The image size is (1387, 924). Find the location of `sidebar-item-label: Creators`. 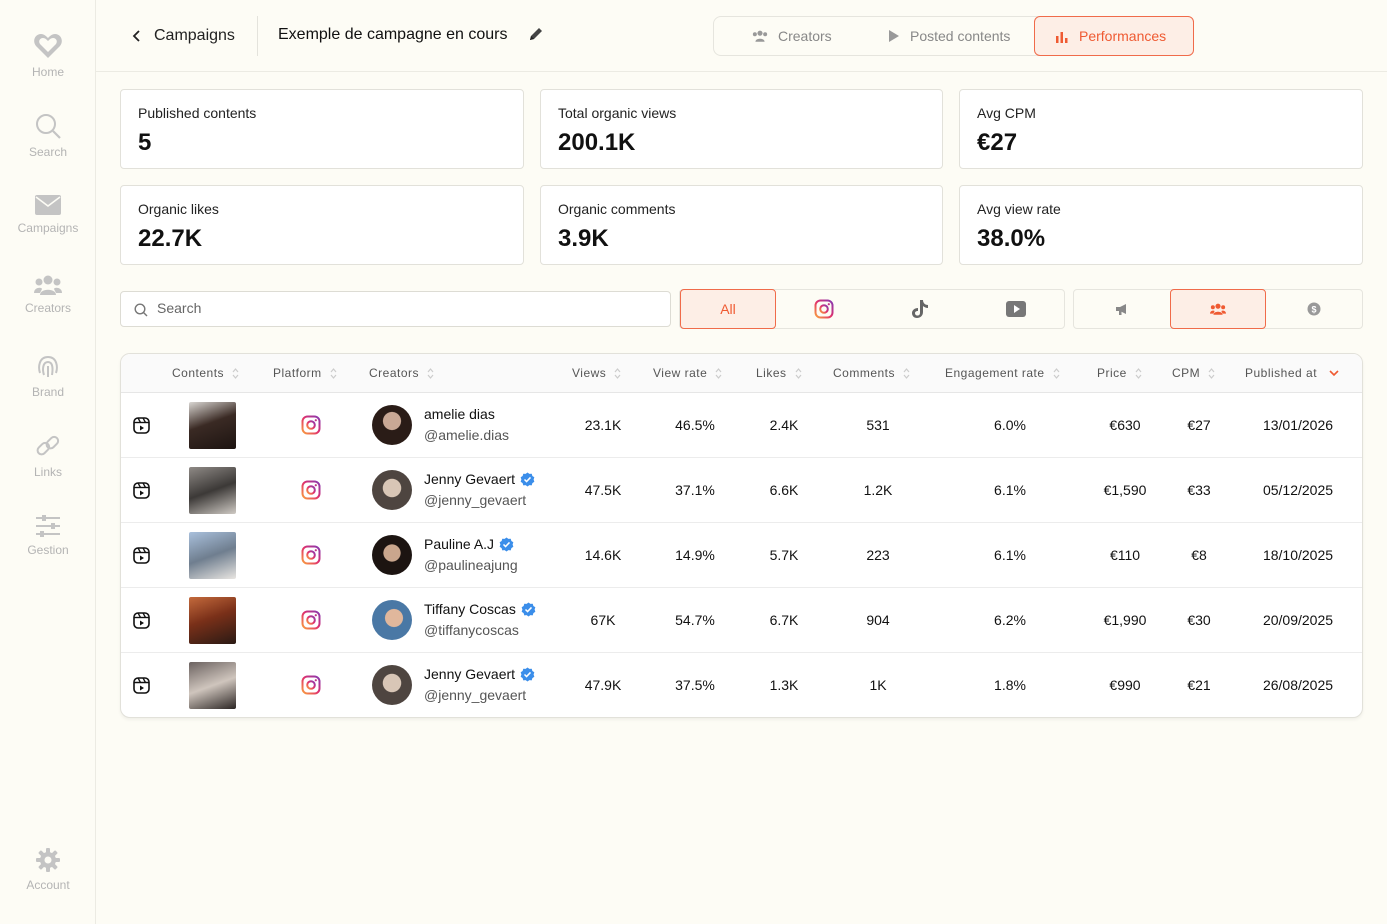

sidebar-item-label: Creators is located at coordinates (47, 308).